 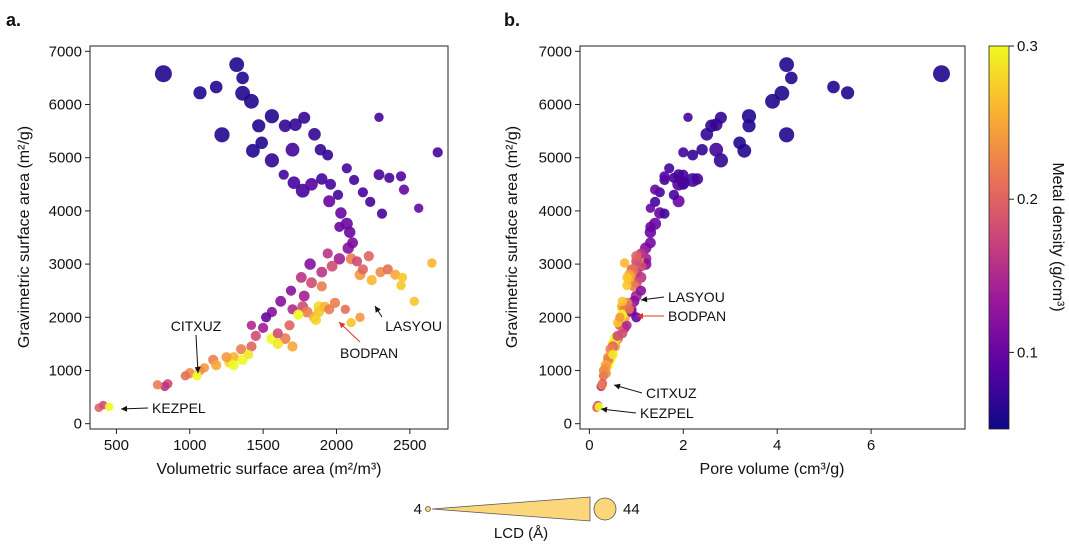 What do you see at coordinates (65, 51) in the screenshot?
I see `y-tick-label: 7000` at bounding box center [65, 51].